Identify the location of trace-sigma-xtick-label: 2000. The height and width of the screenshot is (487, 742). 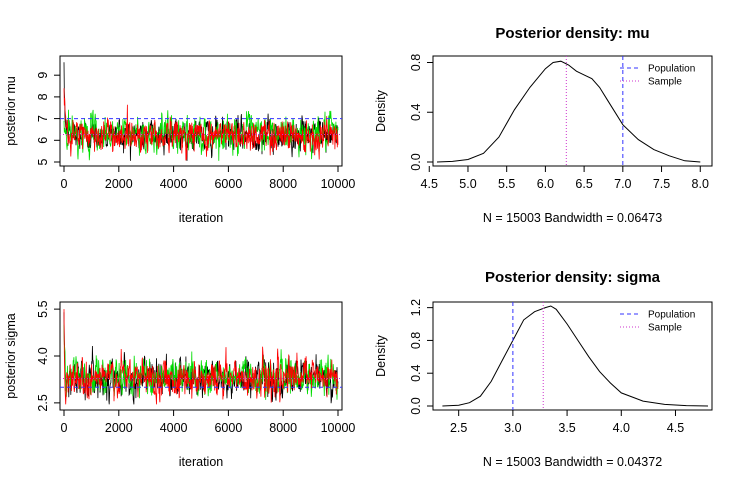
(119, 428).